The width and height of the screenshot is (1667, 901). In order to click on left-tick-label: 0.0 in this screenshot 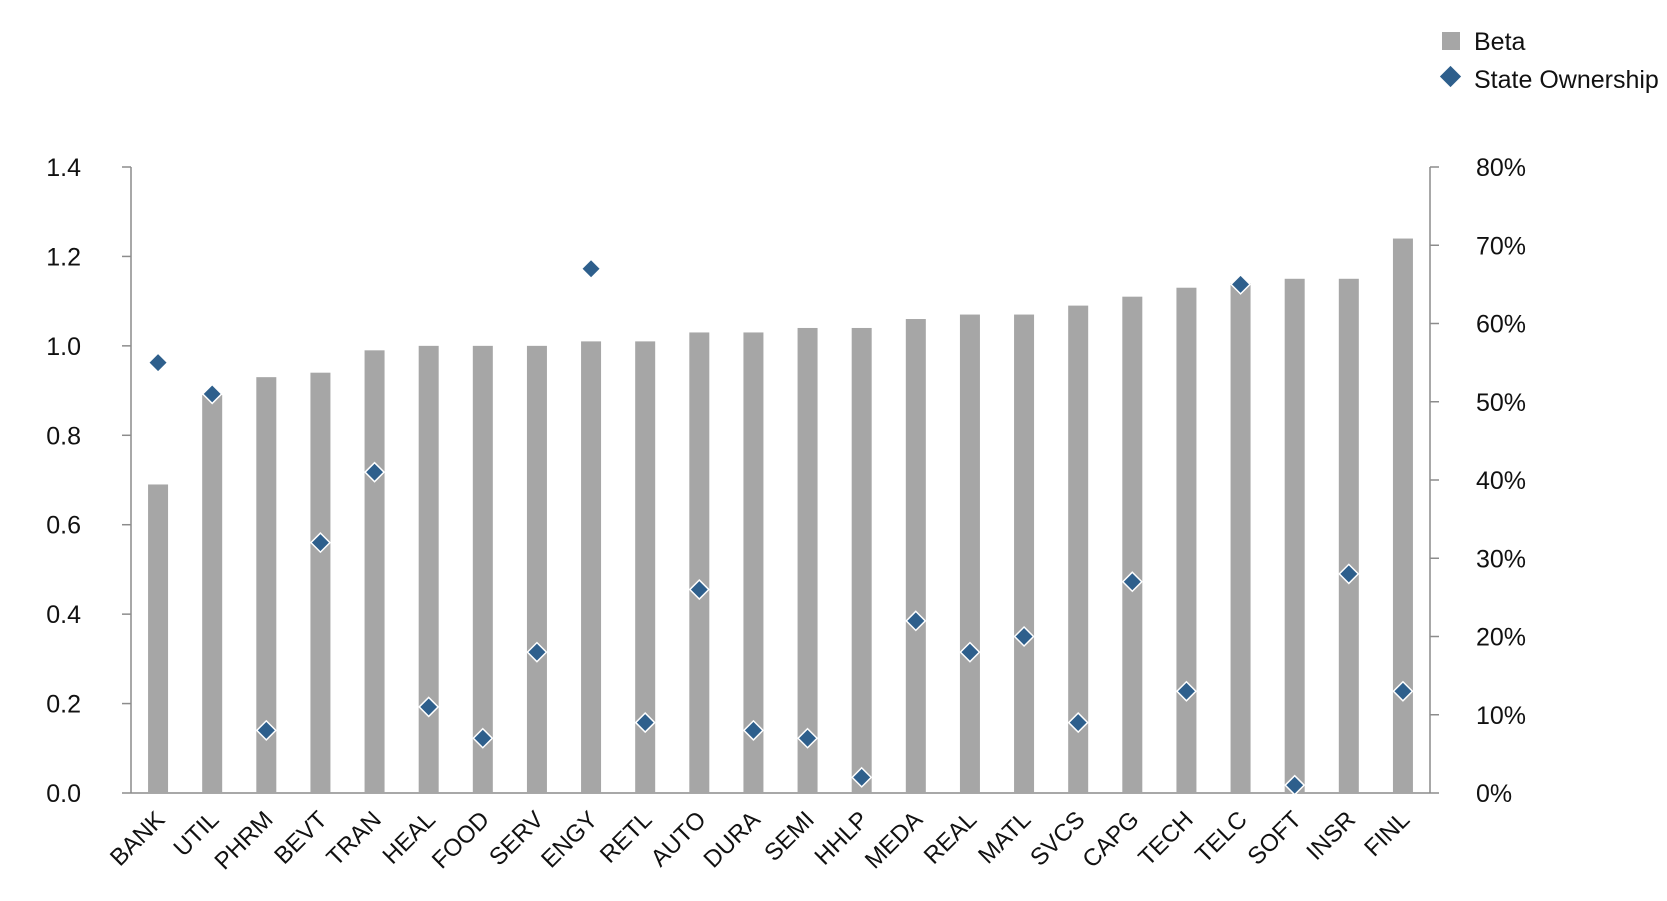, I will do `click(63, 794)`.